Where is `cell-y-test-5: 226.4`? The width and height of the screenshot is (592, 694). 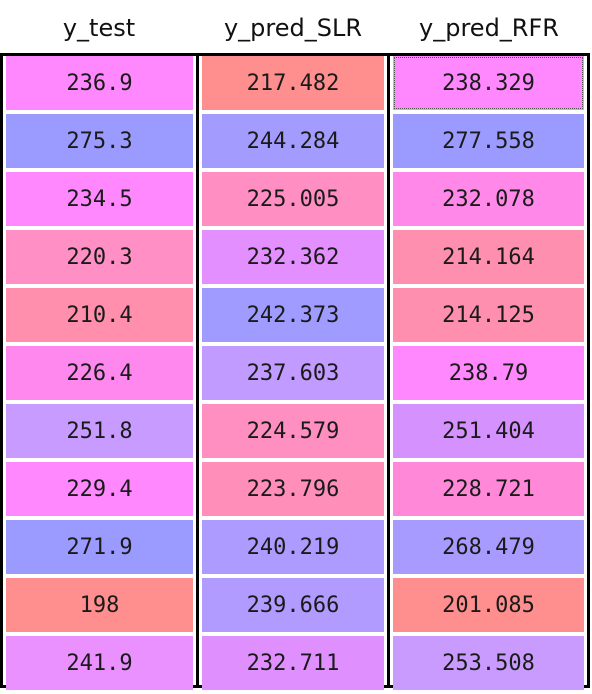
cell-y-test-5: 226.4 is located at coordinates (99, 373).